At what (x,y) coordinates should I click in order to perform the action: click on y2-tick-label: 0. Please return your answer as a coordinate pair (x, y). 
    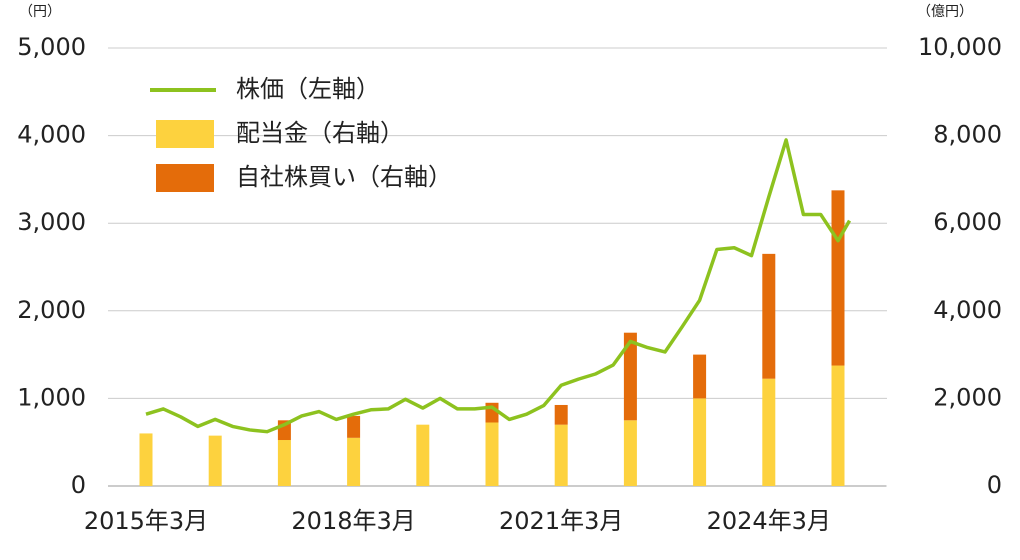
    Looking at the image, I should click on (994, 485).